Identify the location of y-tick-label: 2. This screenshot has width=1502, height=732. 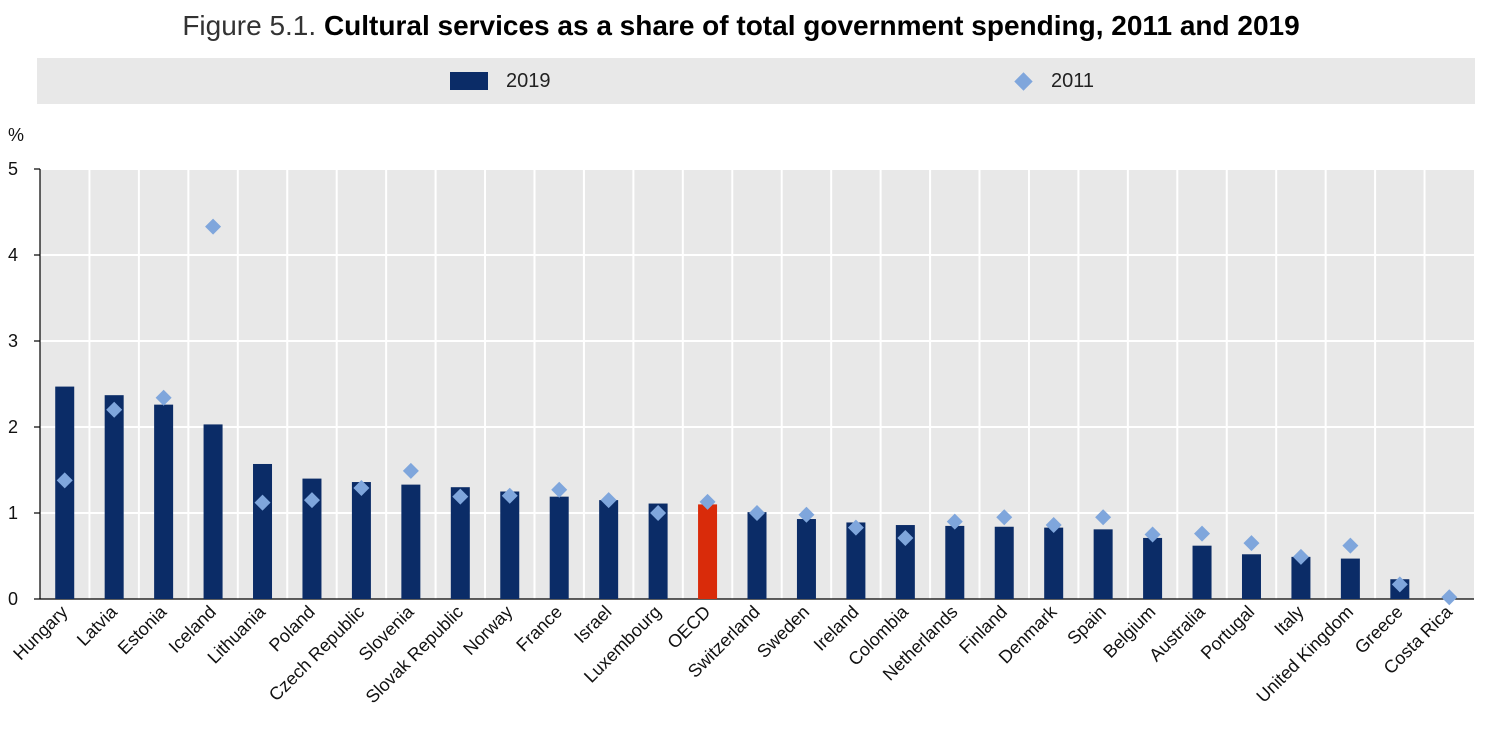
(13, 427).